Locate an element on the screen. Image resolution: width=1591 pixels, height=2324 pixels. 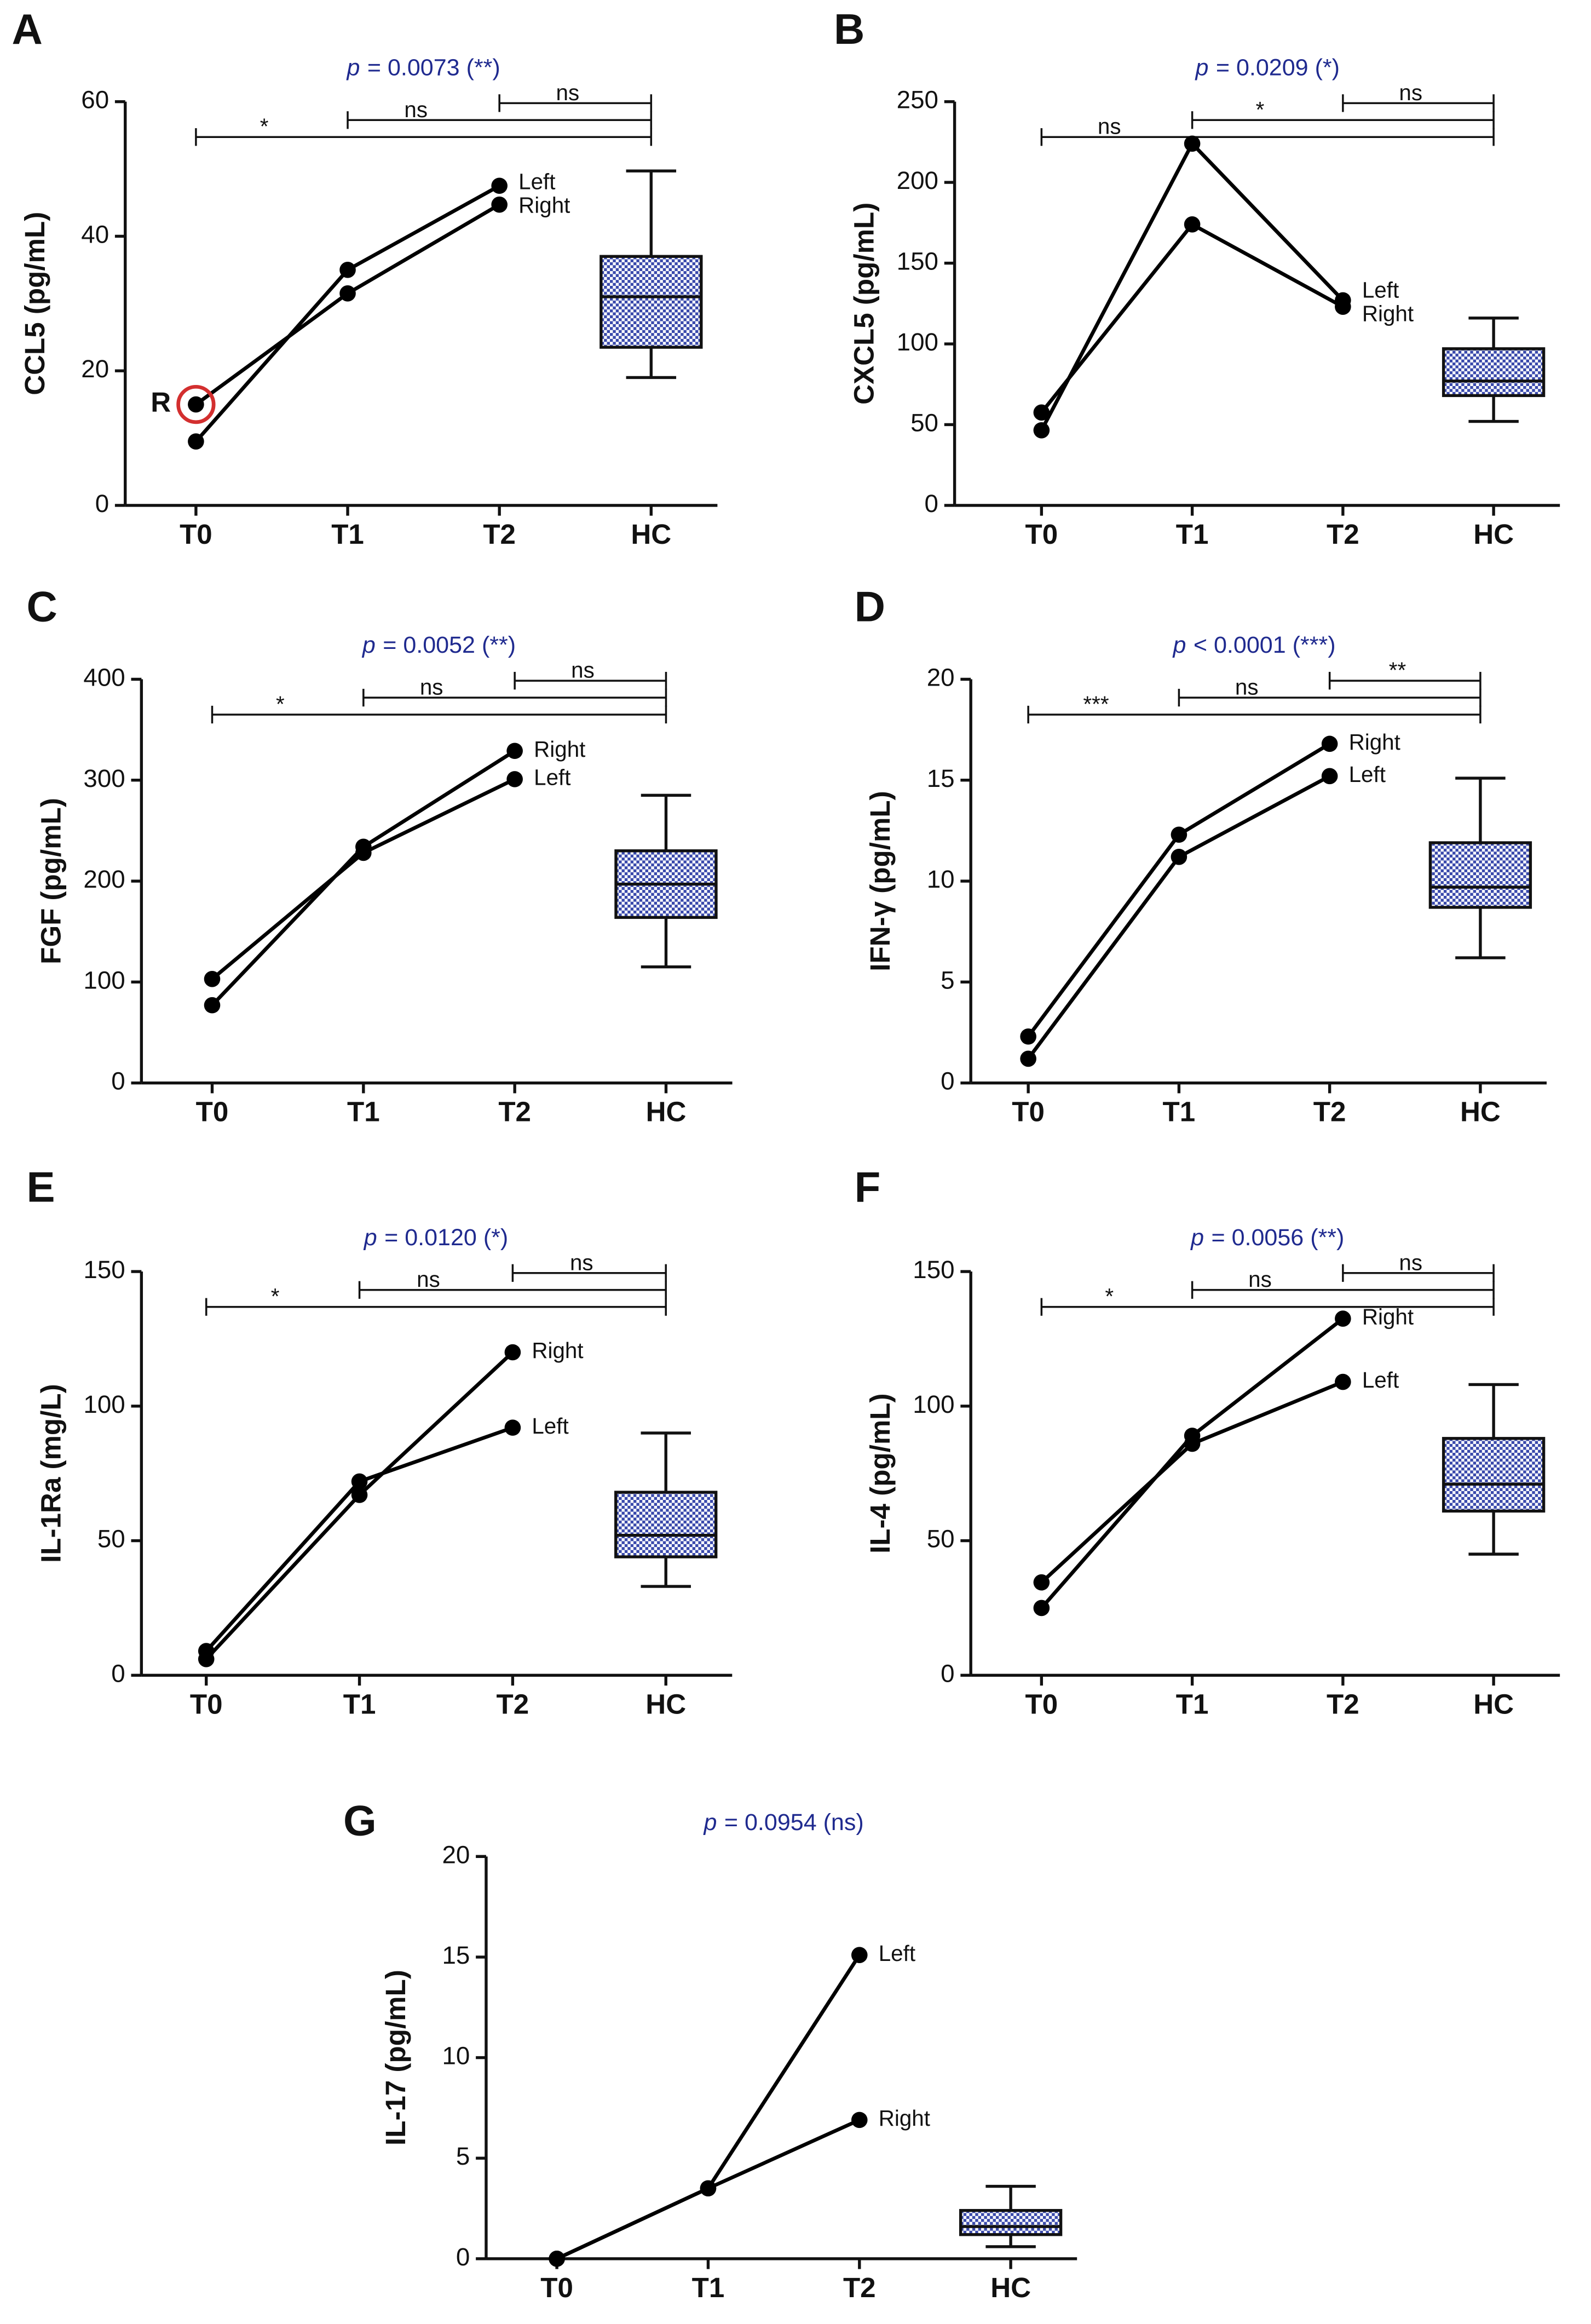
y-tick-label: 15 is located at coordinates (941, 778).